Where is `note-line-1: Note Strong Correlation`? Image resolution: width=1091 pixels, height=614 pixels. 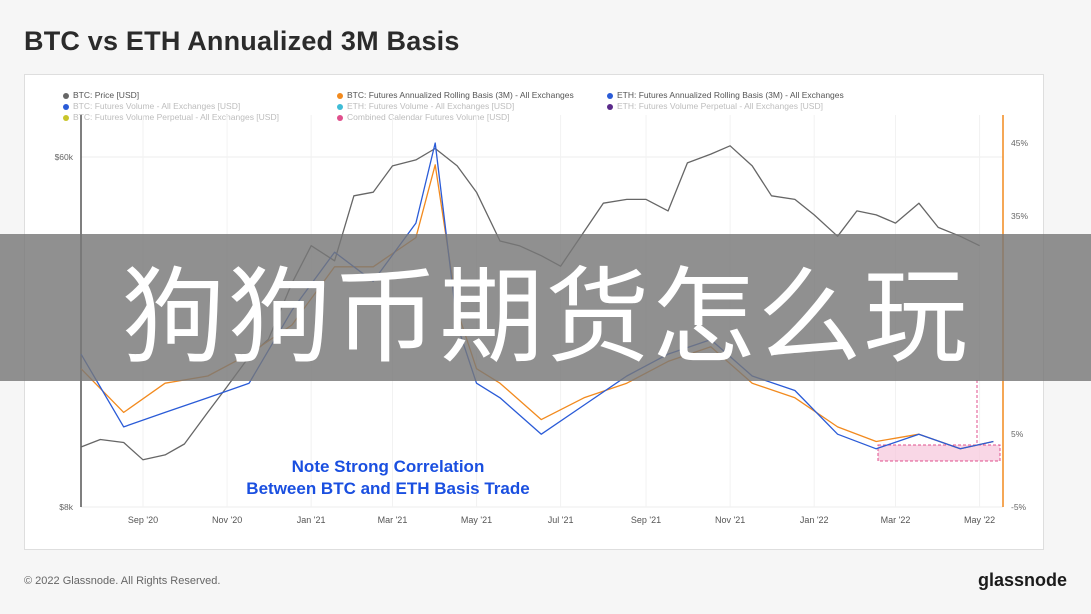 note-line-1: Note Strong Correlation is located at coordinates (388, 466).